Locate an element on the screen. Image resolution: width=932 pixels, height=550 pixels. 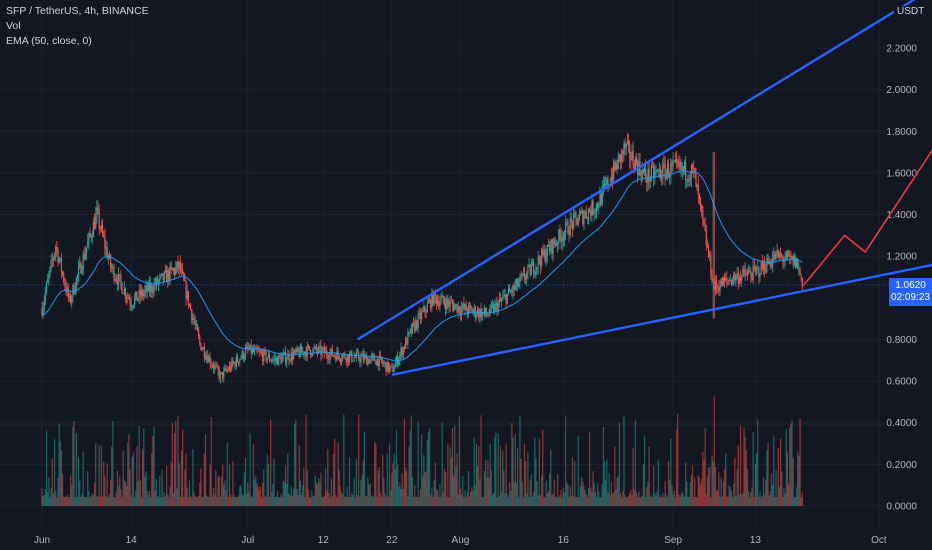
price-axis-label: 2.2000 is located at coordinates (901, 49).